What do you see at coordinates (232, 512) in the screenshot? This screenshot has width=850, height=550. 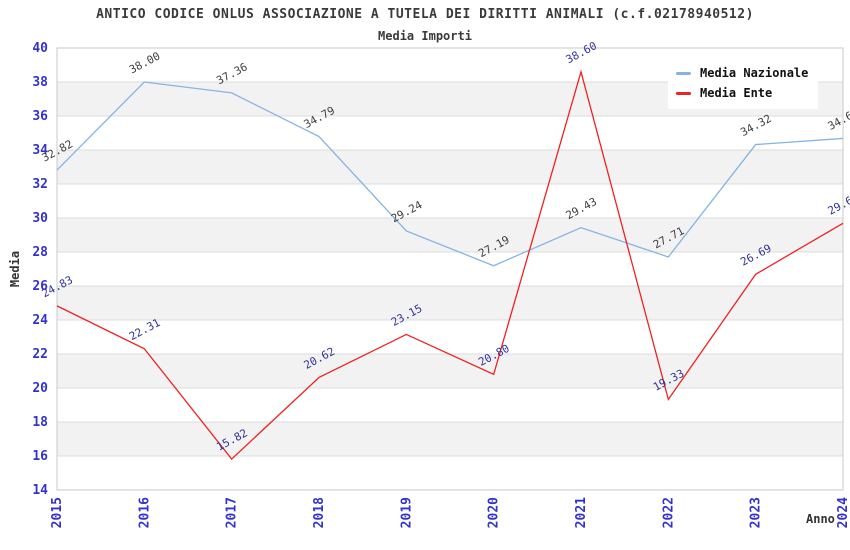 I see `x-tick-label: 2017` at bounding box center [232, 512].